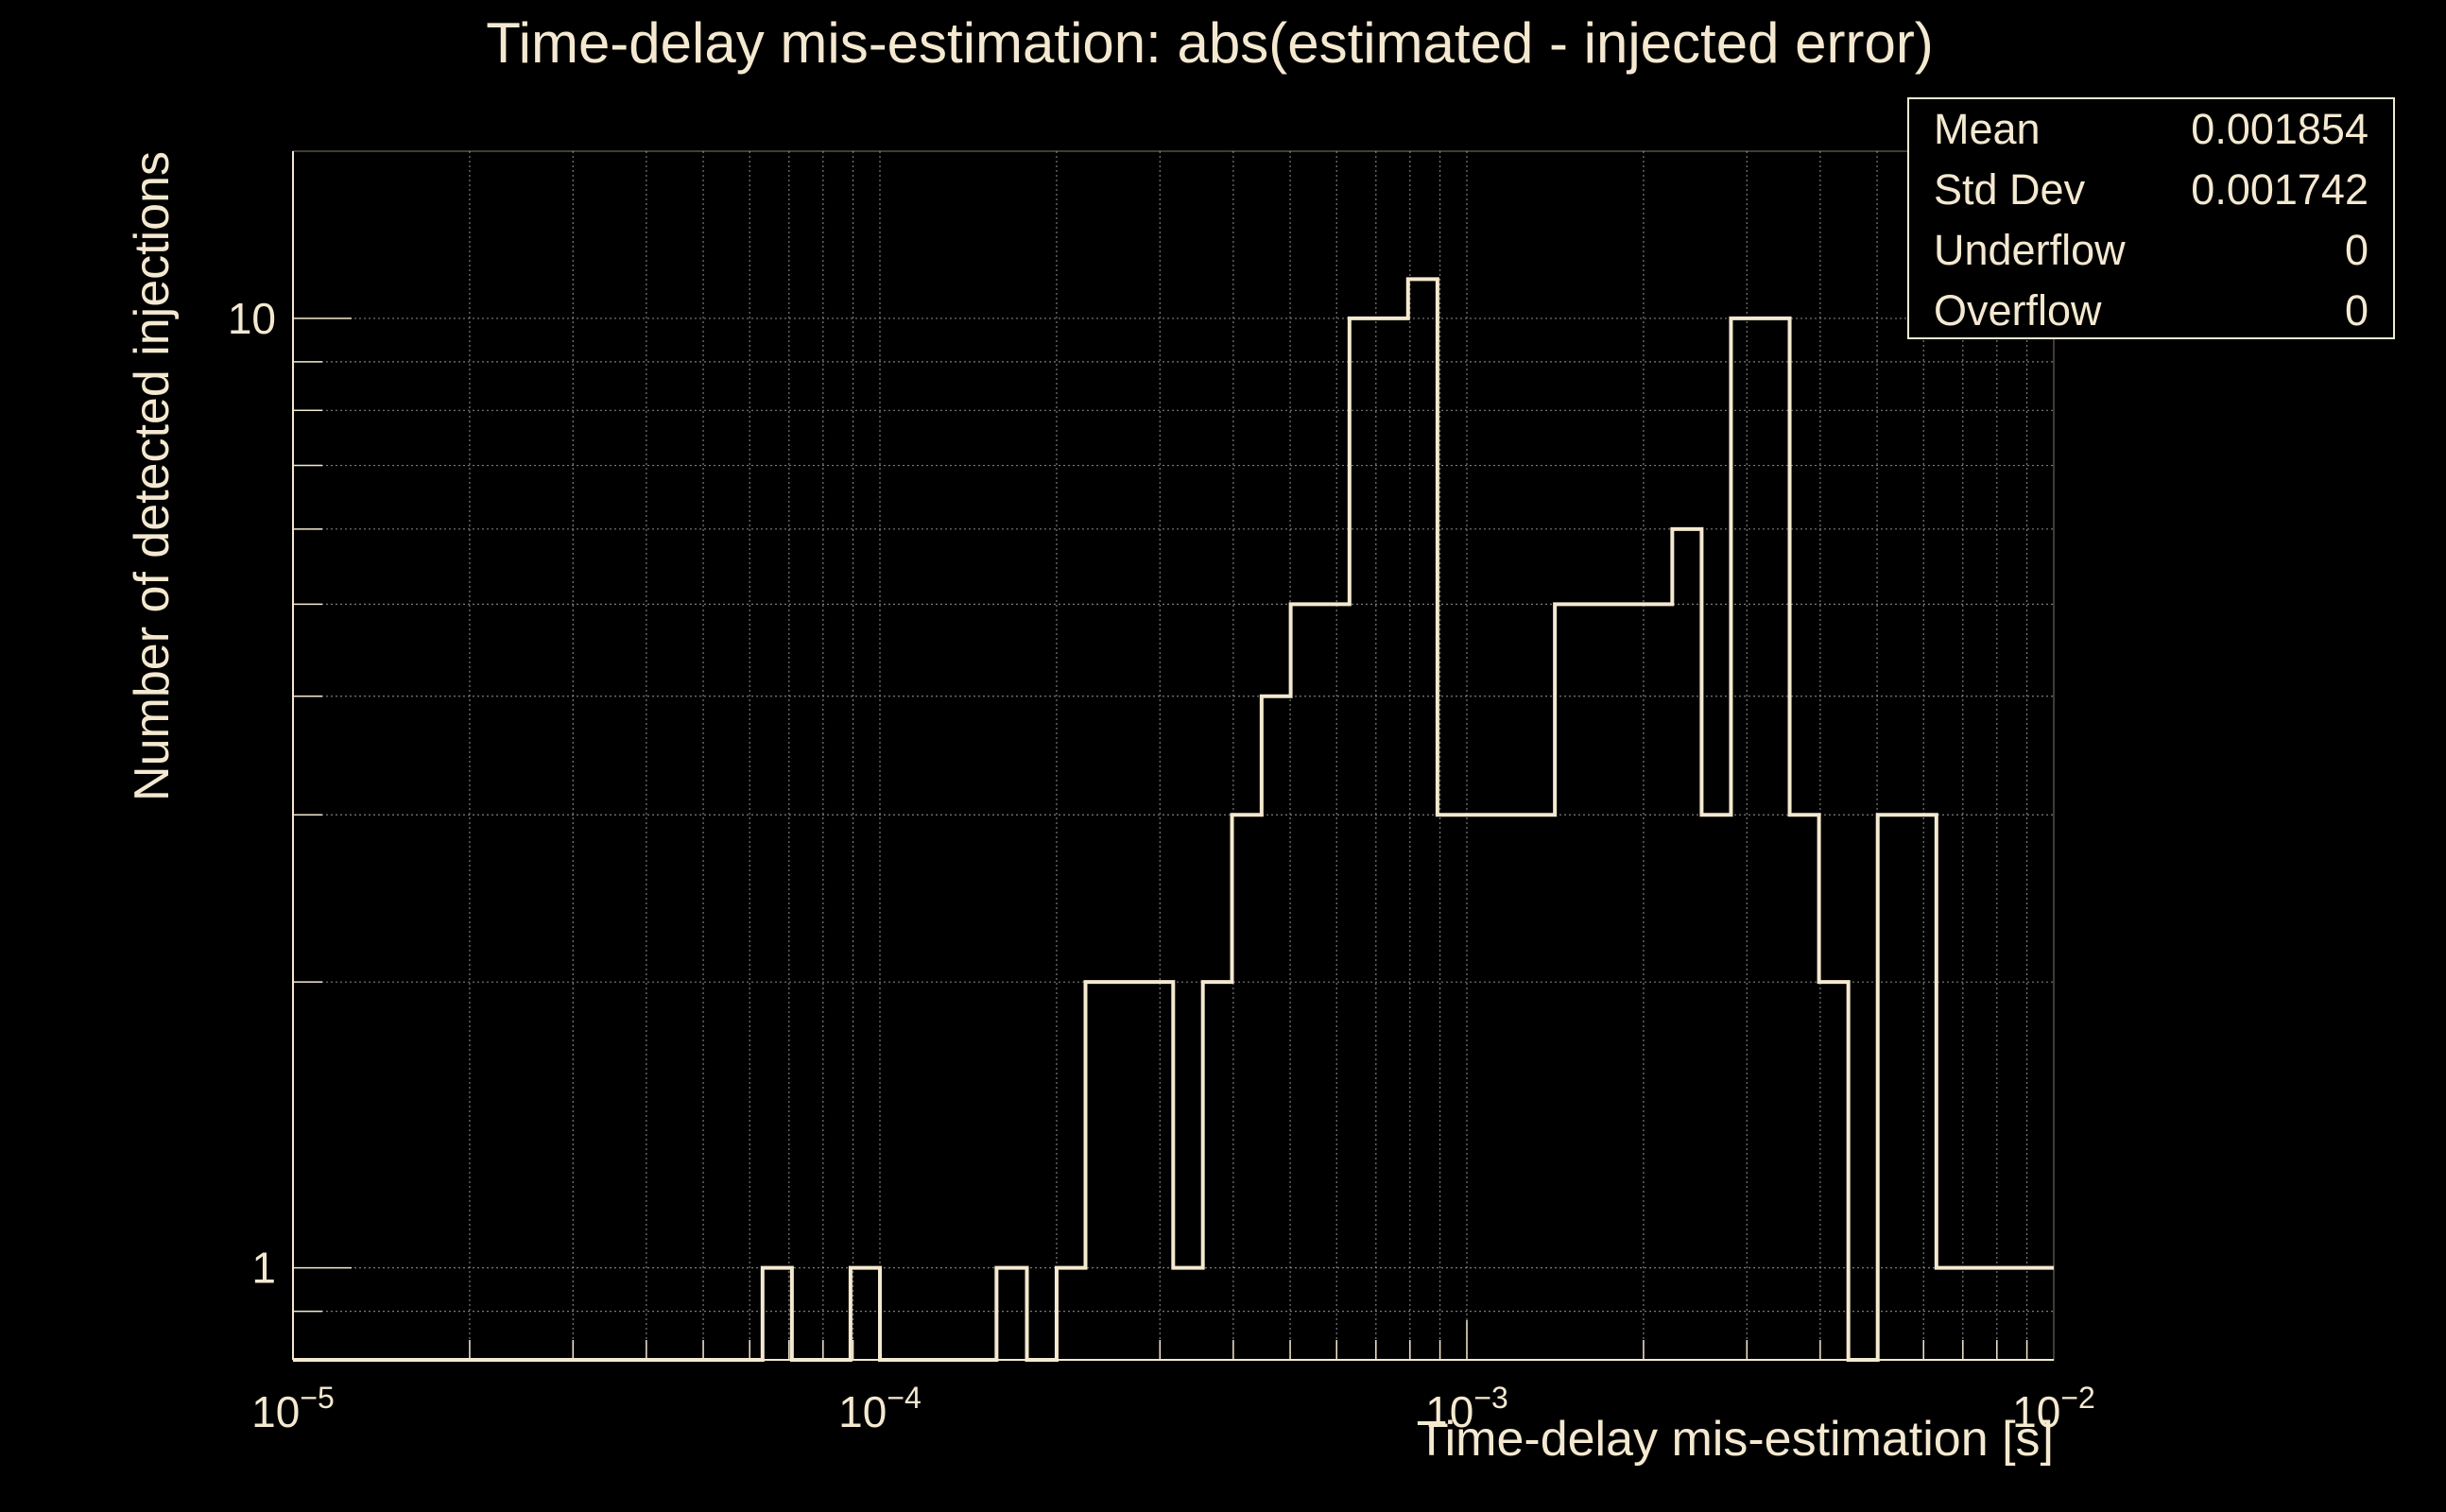 Image resolution: width=2446 pixels, height=1512 pixels. I want to click on stat-label: Underflow, so click(2030, 250).